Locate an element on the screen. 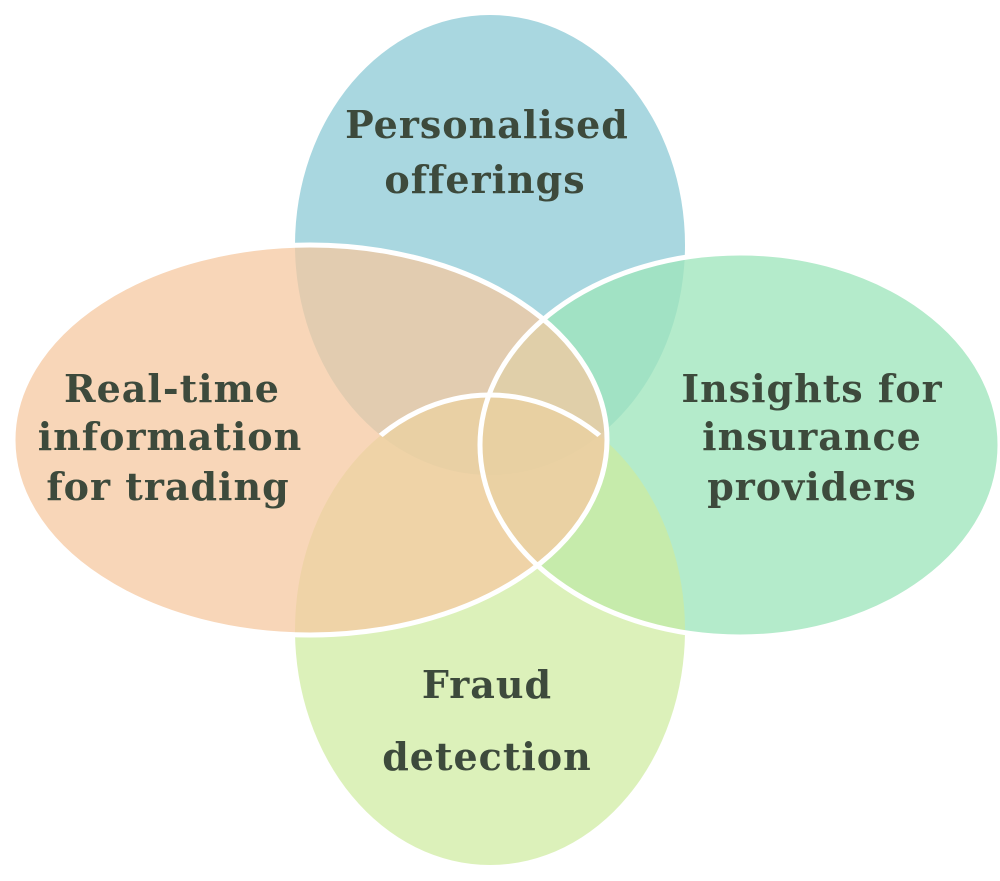 The width and height of the screenshot is (1000, 881). ellipse-outline-bottom is located at coordinates (490, 433).